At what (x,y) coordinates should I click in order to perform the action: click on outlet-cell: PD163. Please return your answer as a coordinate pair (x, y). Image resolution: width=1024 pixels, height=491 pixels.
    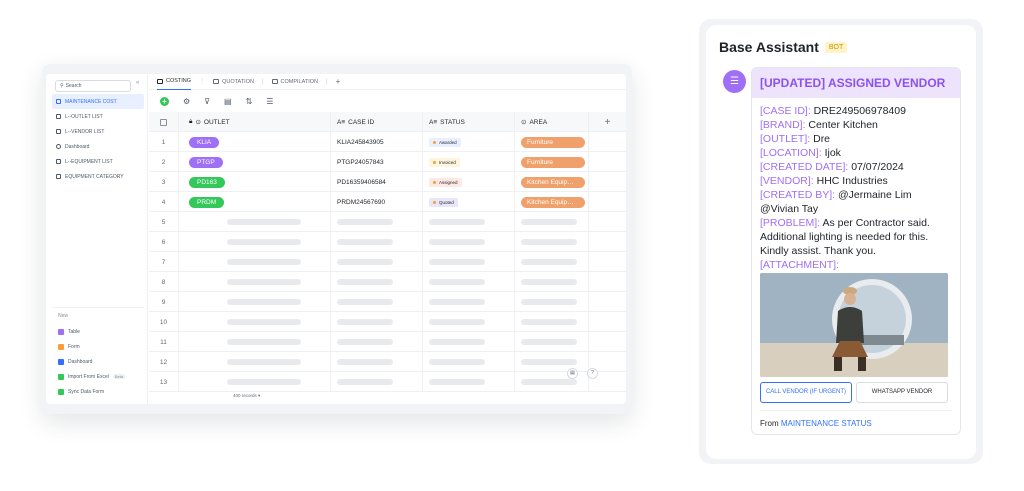
    Looking at the image, I should click on (255, 182).